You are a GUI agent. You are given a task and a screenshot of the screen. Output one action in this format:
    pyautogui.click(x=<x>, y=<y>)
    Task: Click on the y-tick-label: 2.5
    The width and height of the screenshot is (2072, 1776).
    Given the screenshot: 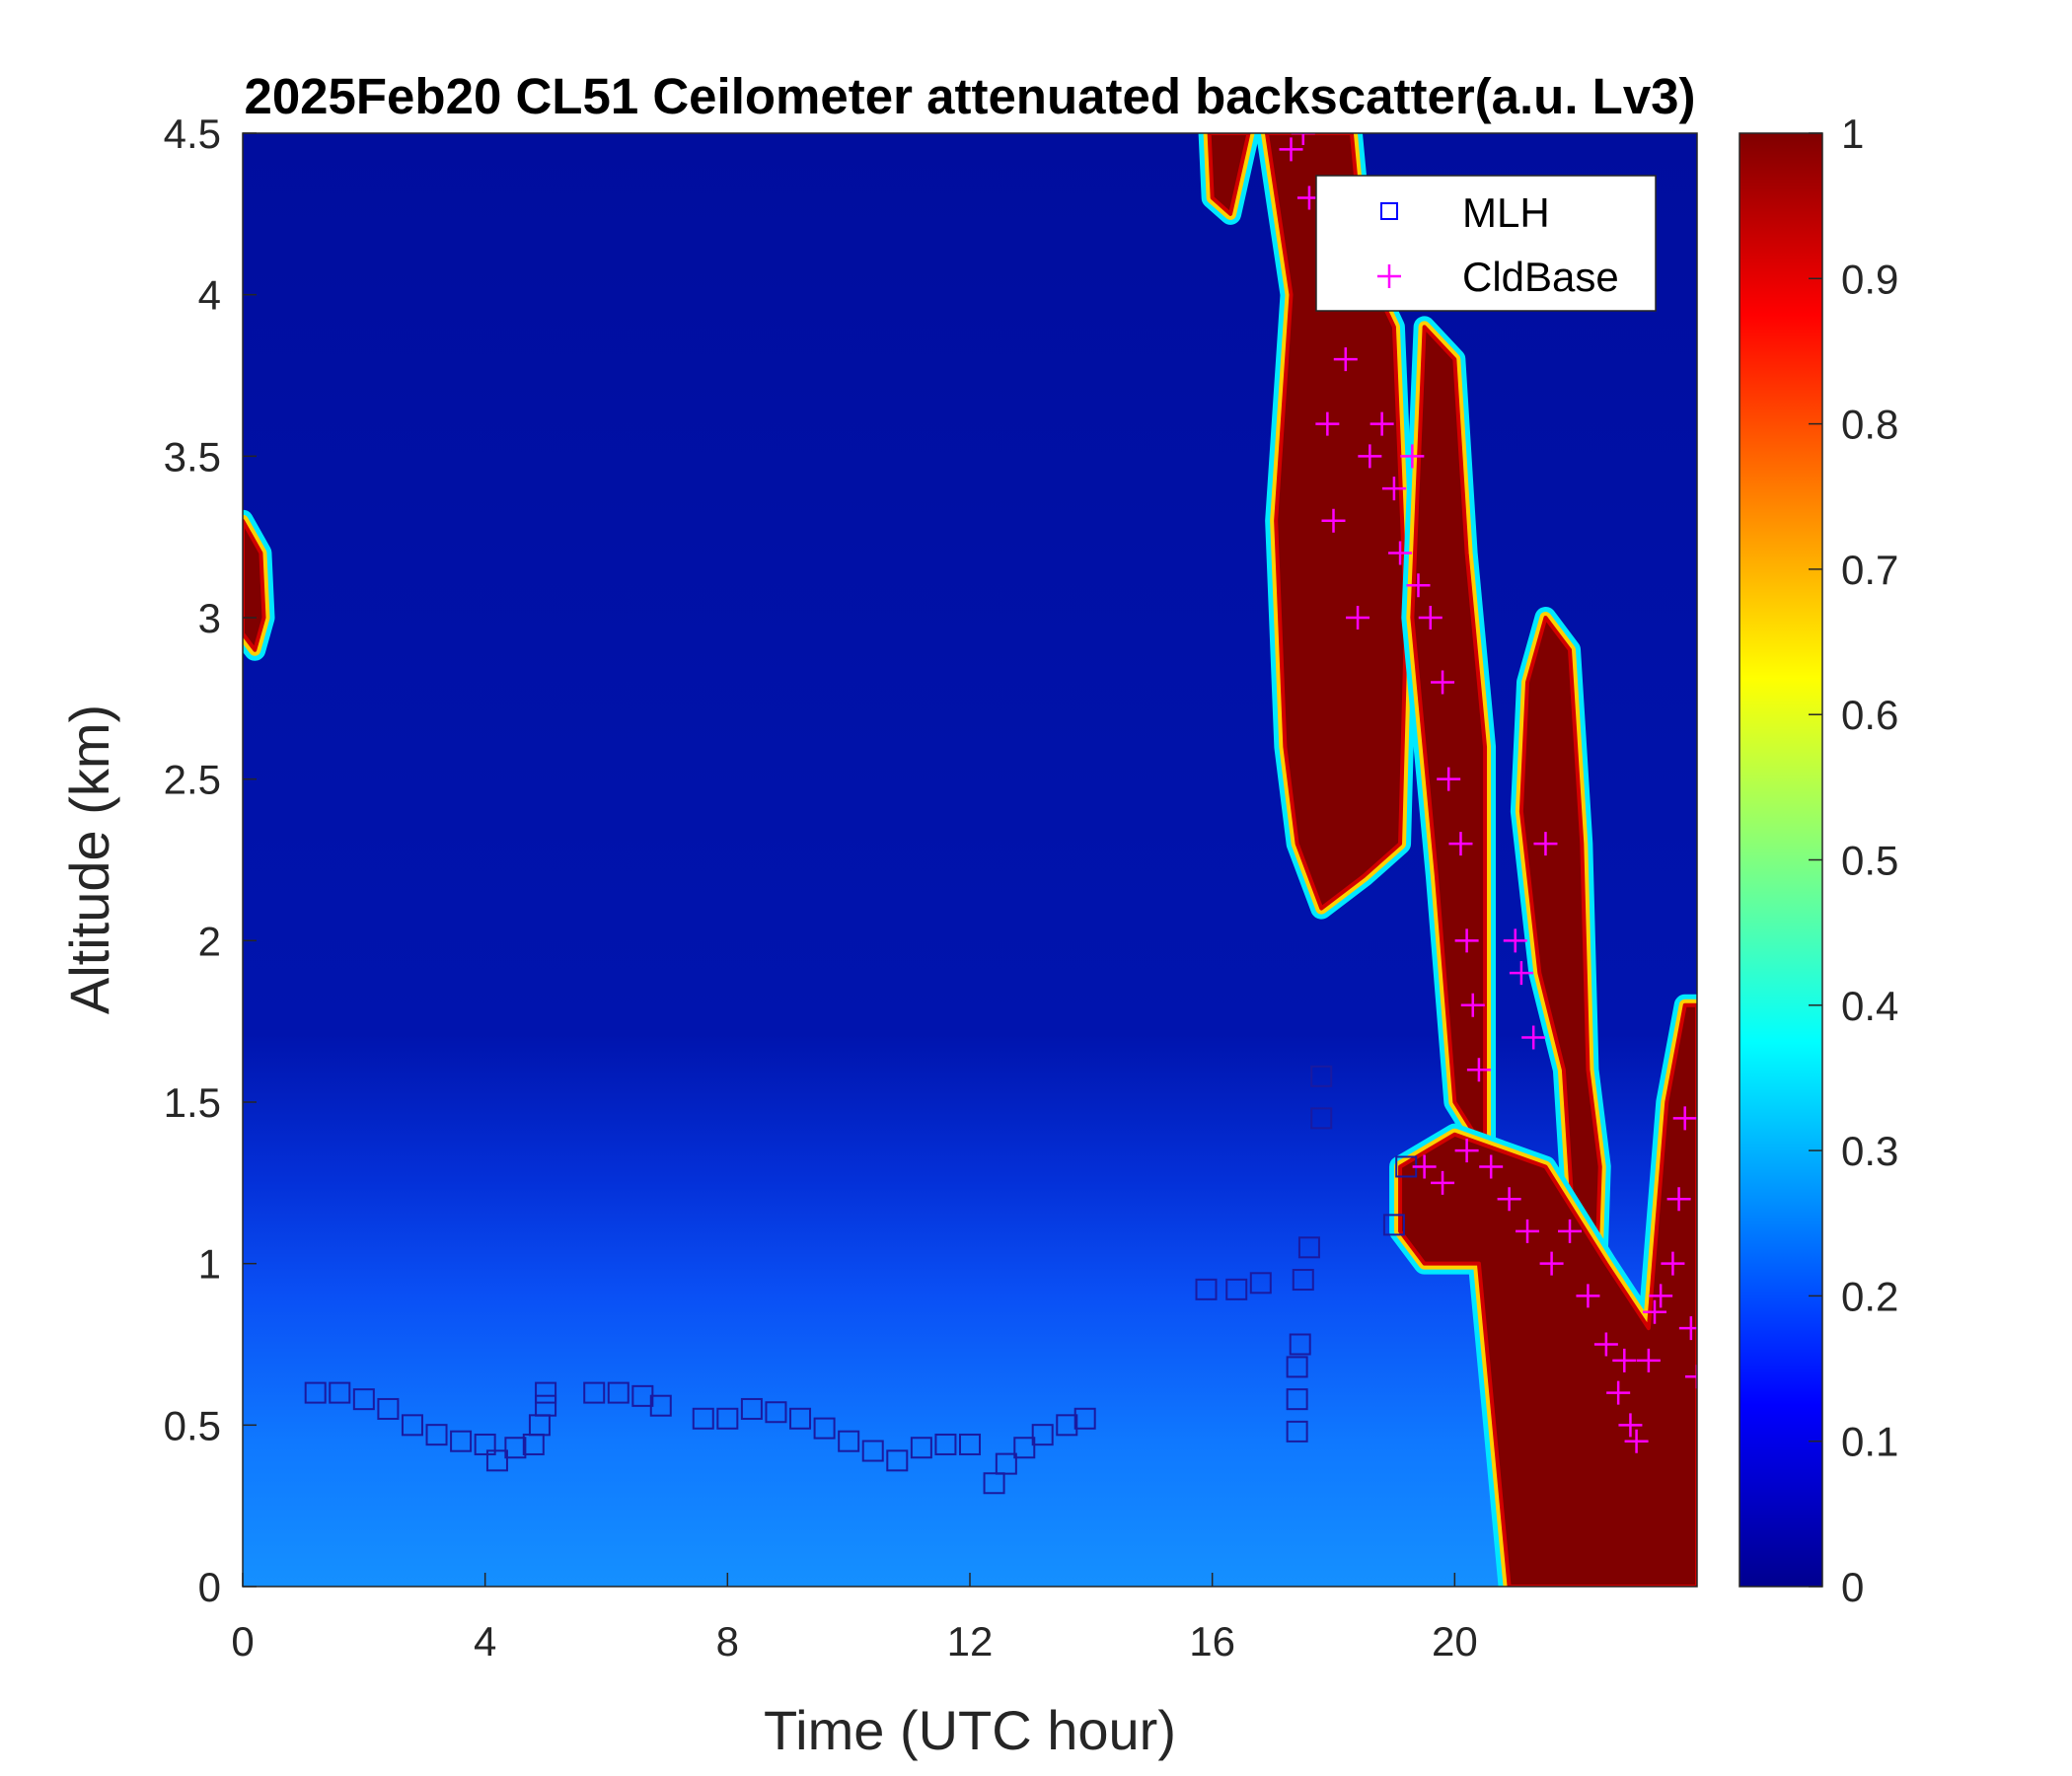 What is the action you would take?
    pyautogui.click(x=192, y=780)
    